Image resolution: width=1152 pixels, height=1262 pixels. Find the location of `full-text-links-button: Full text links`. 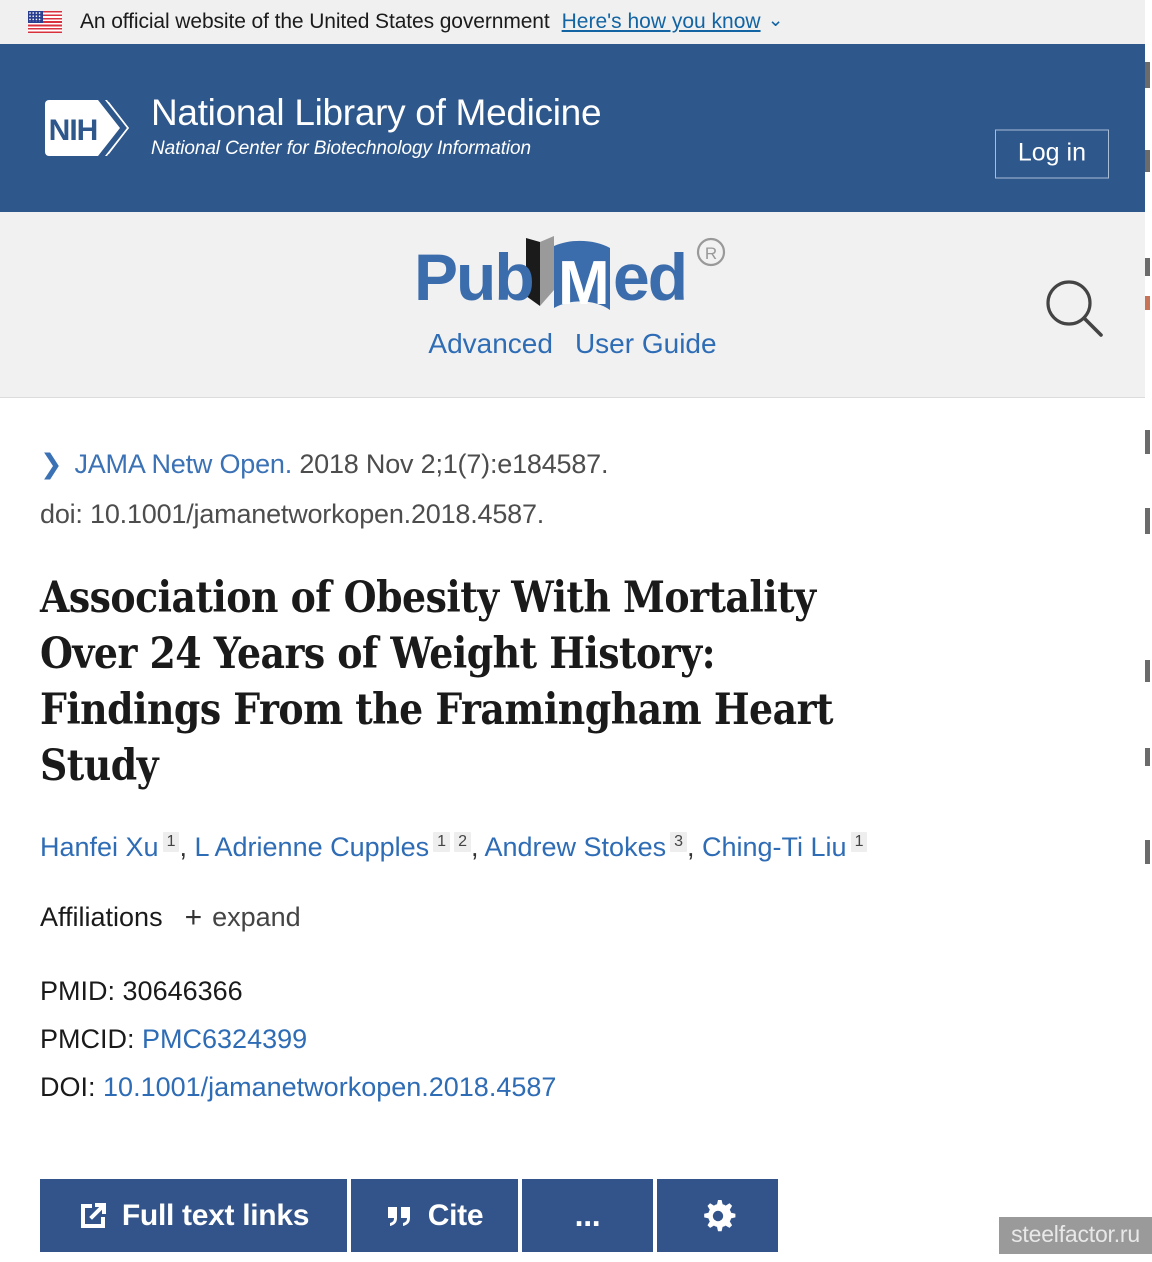

full-text-links-button: Full text links is located at coordinates (193, 1215).